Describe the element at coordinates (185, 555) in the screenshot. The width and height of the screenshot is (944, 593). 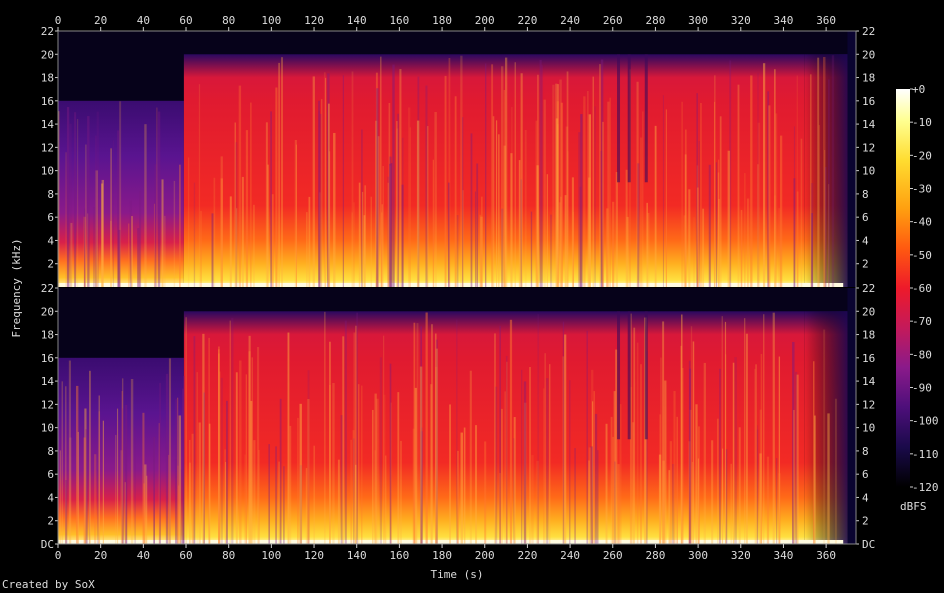
I see `x-tick-label-bottom: 60` at that location.